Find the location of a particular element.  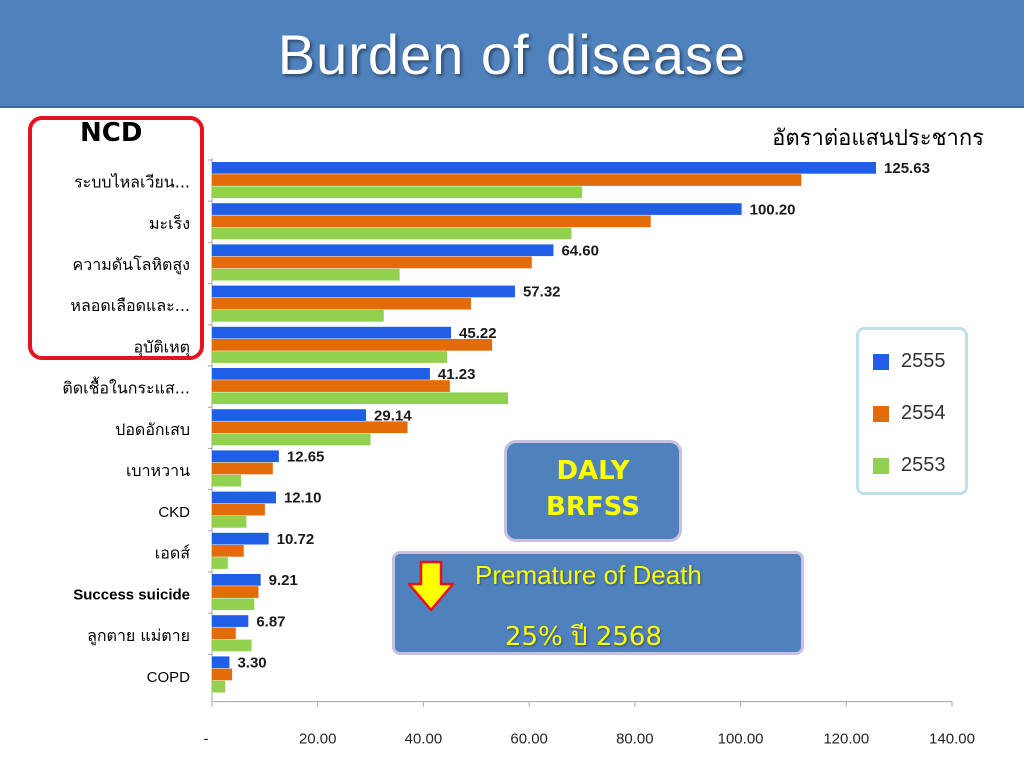

data-label: 41.23 is located at coordinates (457, 374).